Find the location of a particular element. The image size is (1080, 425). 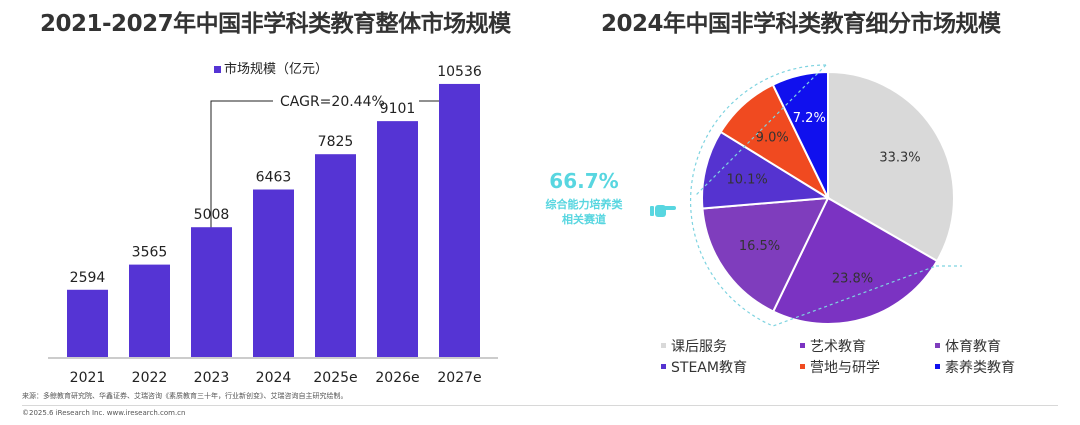

legend-item: 体育教育 is located at coordinates (973, 347).